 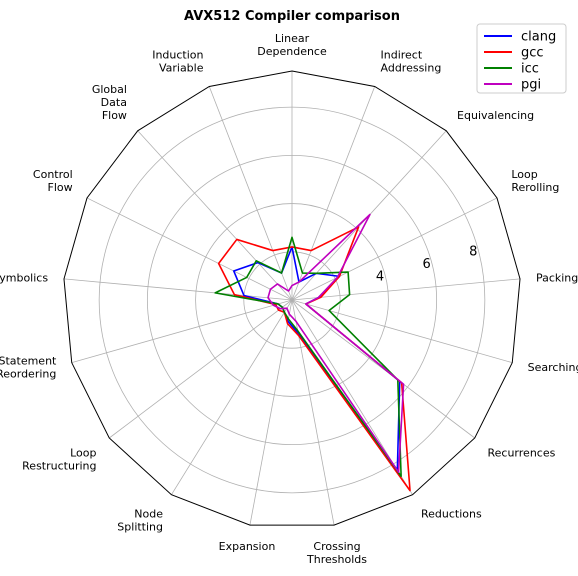 I want to click on axis-label: Equivalencing, so click(x=495, y=115).